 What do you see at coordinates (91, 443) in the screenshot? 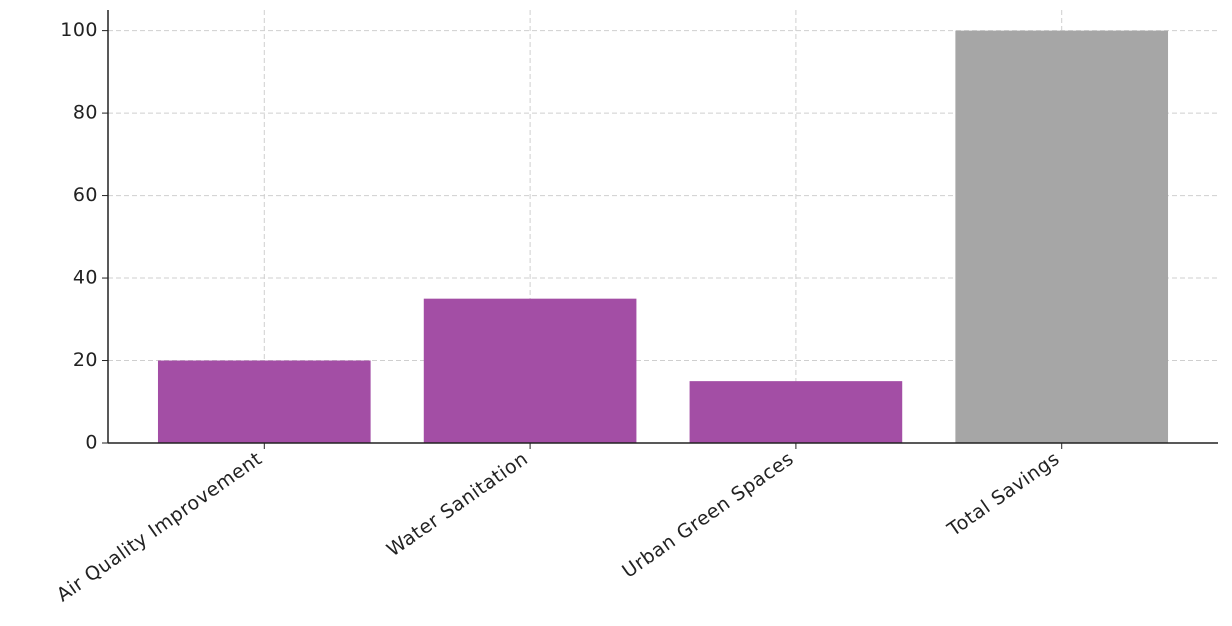
I see `y-tick-label: 0` at bounding box center [91, 443].